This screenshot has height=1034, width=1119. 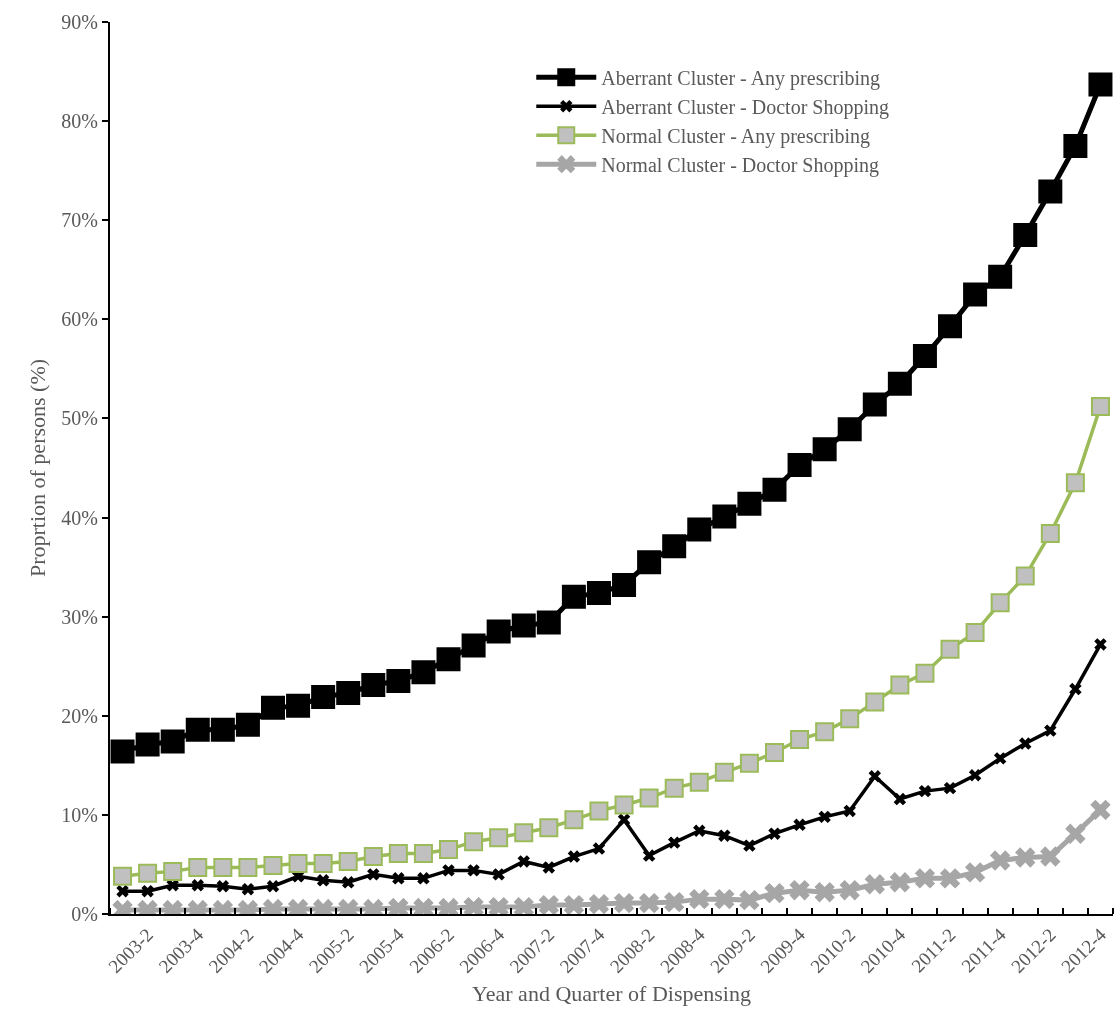 I want to click on y-tick-label: 30%, so click(x=79, y=616).